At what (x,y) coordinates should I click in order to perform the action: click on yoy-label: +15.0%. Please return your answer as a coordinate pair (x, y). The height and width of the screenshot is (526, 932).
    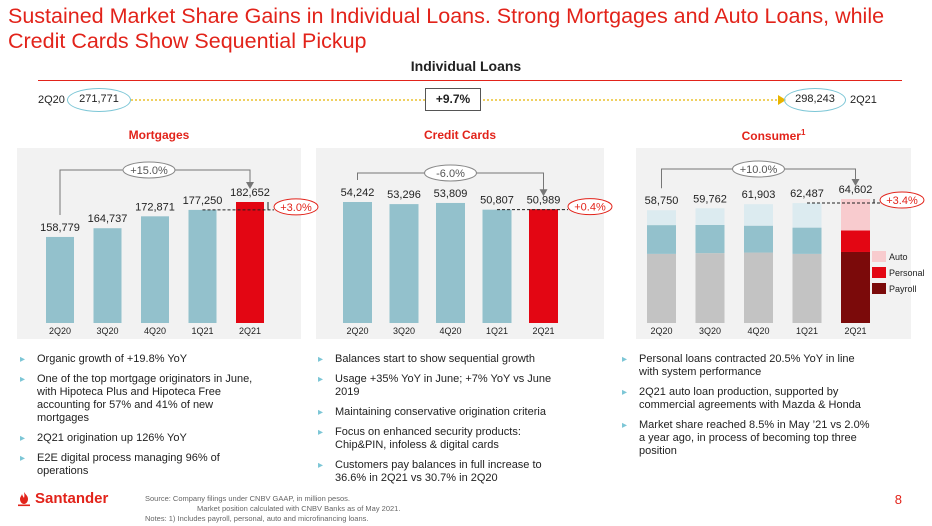
    Looking at the image, I should click on (149, 171).